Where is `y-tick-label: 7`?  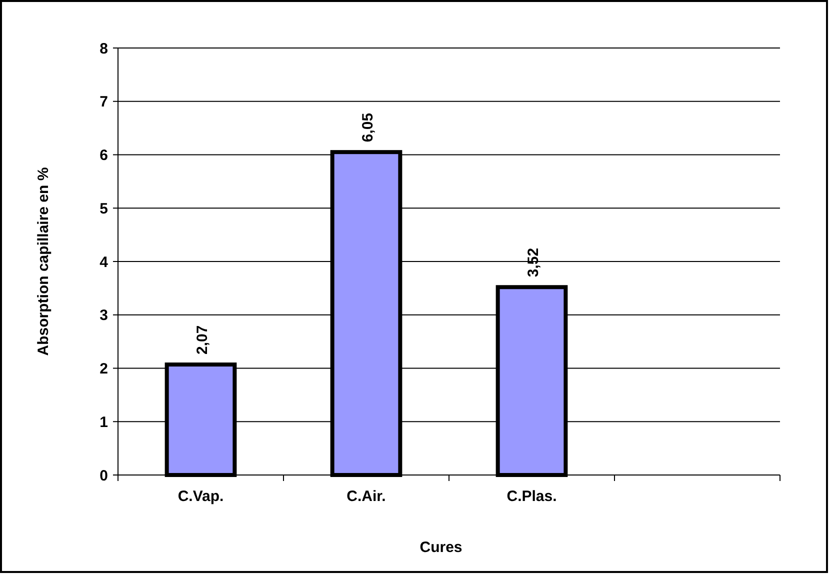
y-tick-label: 7 is located at coordinates (104, 102).